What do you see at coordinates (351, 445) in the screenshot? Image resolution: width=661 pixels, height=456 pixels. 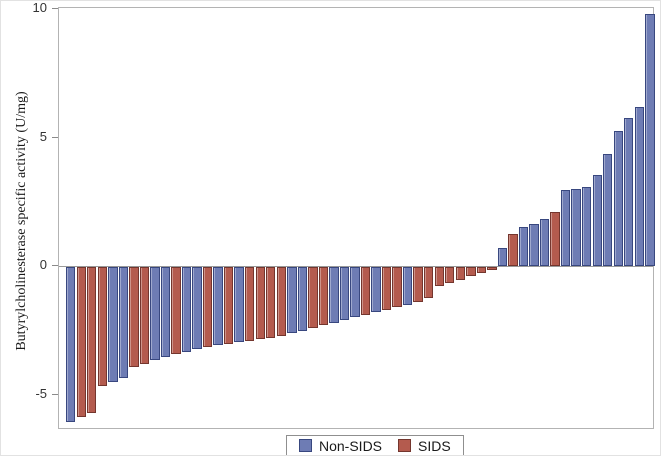 I see `legend-label-nonsids: Non-SIDS` at bounding box center [351, 445].